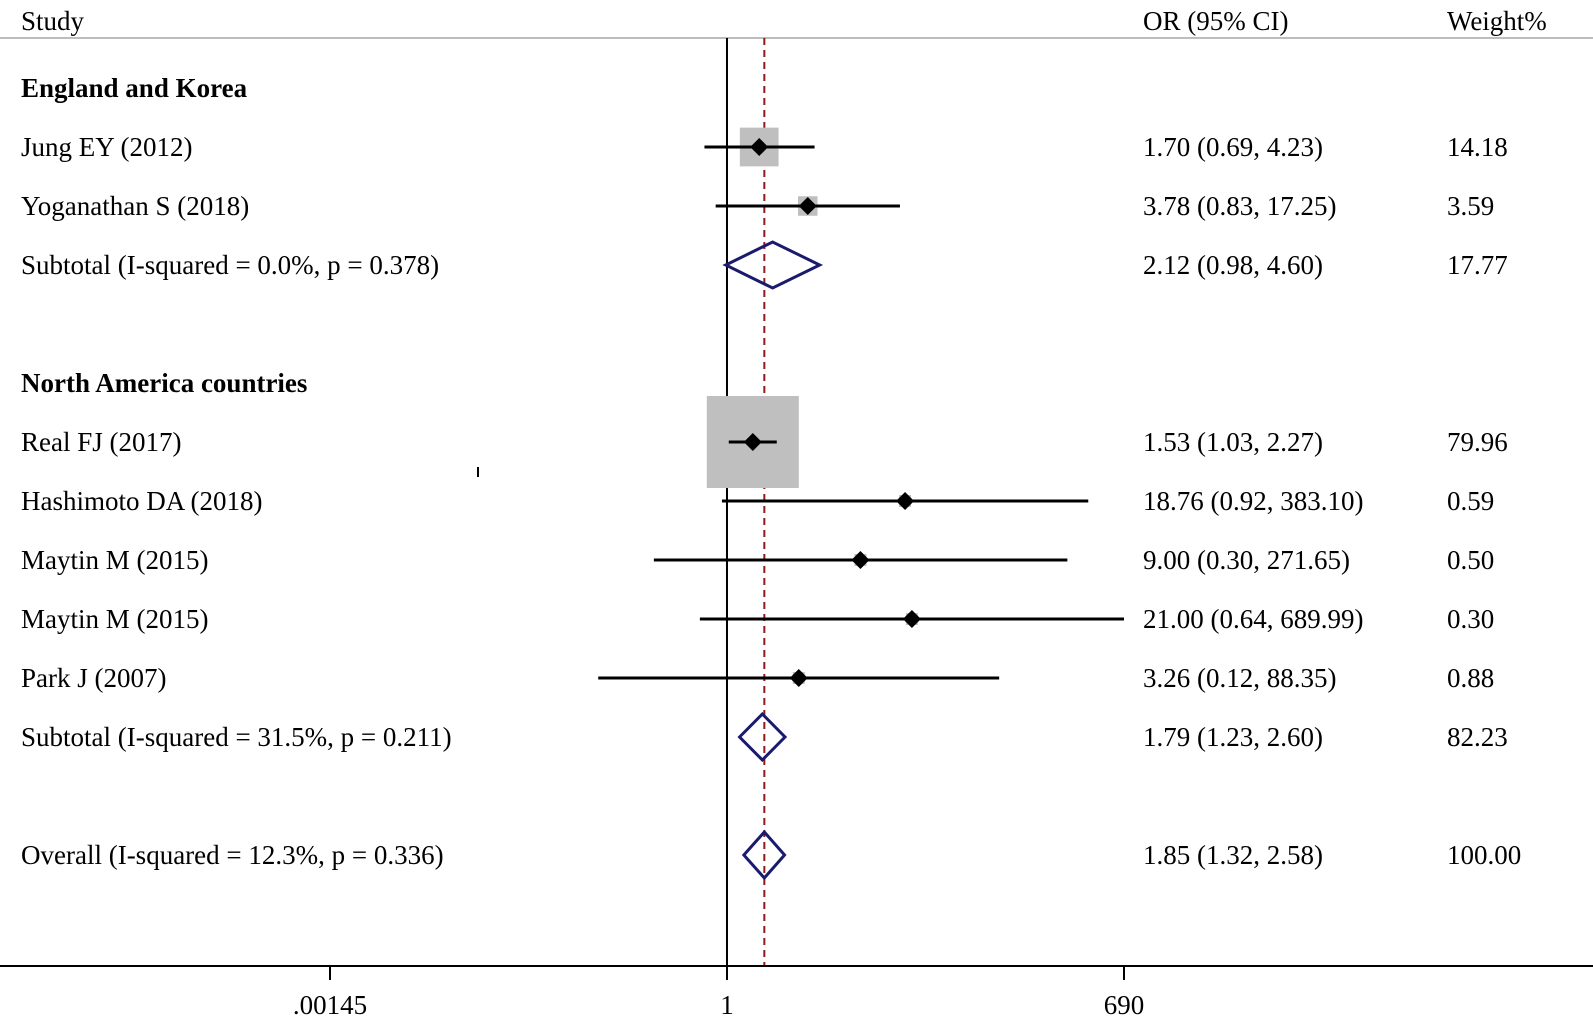 This screenshot has width=1593, height=1024. What do you see at coordinates (1253, 501) in the screenshot?
I see `or-ci-value: 18.76 (0.92, 383.10)` at bounding box center [1253, 501].